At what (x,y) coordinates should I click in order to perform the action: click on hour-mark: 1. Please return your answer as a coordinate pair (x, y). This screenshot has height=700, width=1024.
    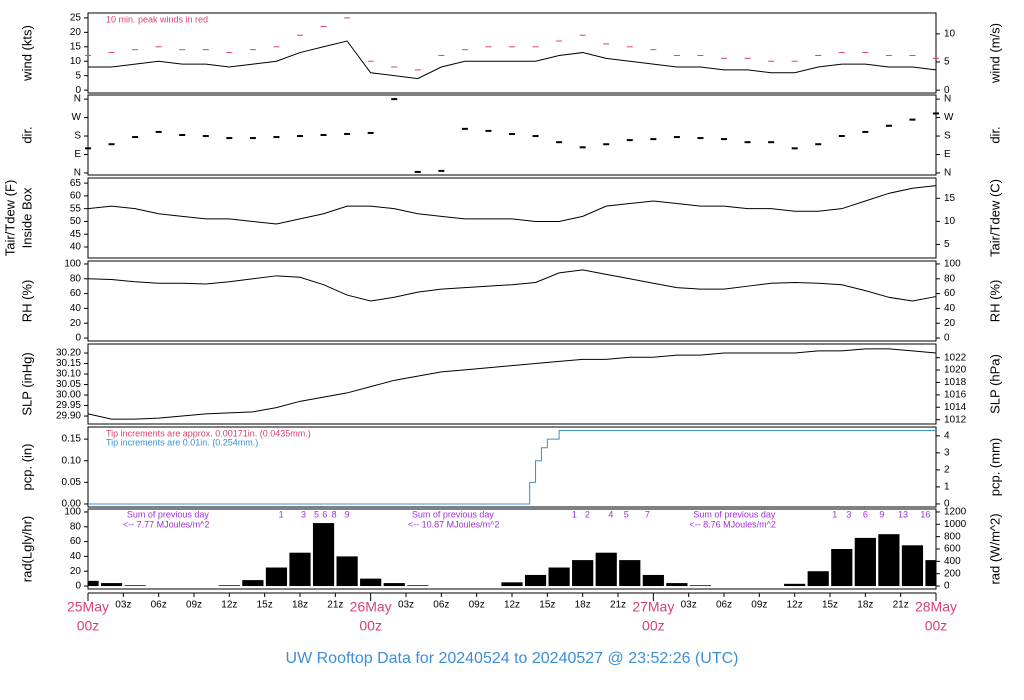
    Looking at the image, I should click on (834, 514).